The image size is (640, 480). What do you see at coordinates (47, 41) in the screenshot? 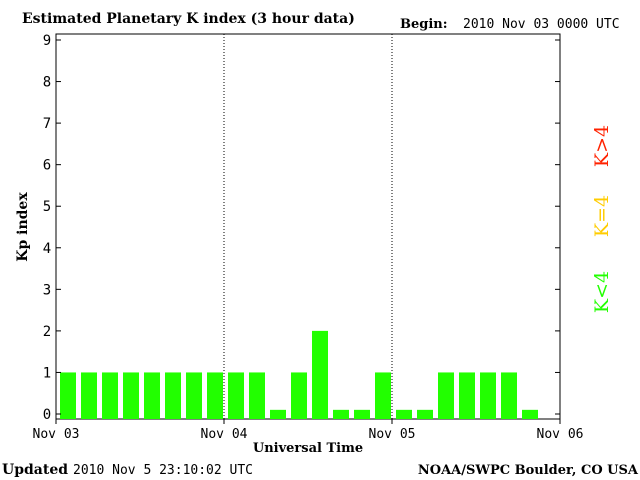
I see `y-tick-label: 9` at bounding box center [47, 41].